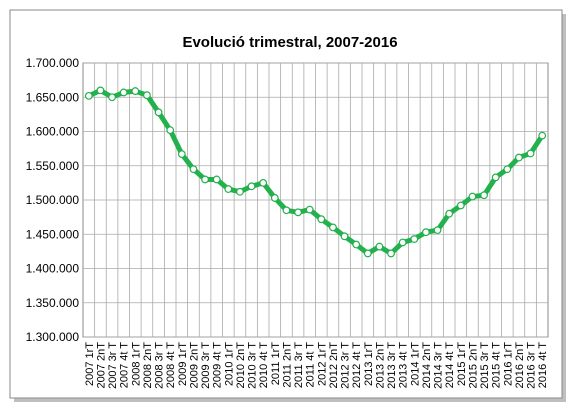 Image resolution: width=576 pixels, height=410 pixels. What do you see at coordinates (160, 365) in the screenshot?
I see `x-tick-label: 2008 3r T` at bounding box center [160, 365].